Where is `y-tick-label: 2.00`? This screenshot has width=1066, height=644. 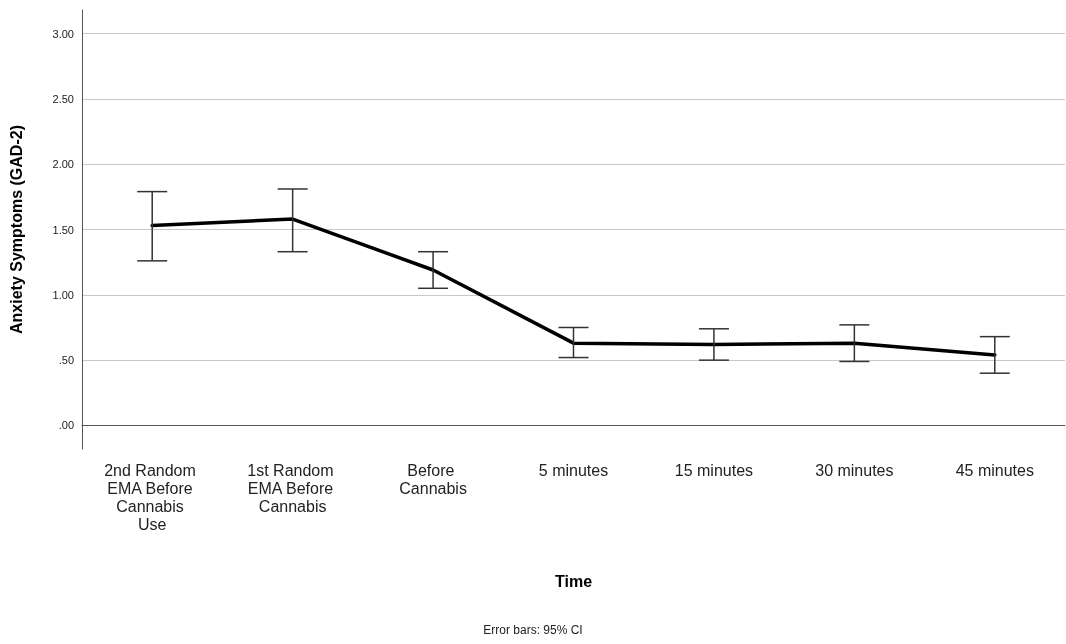 y-tick-label: 2.00 is located at coordinates (63, 164).